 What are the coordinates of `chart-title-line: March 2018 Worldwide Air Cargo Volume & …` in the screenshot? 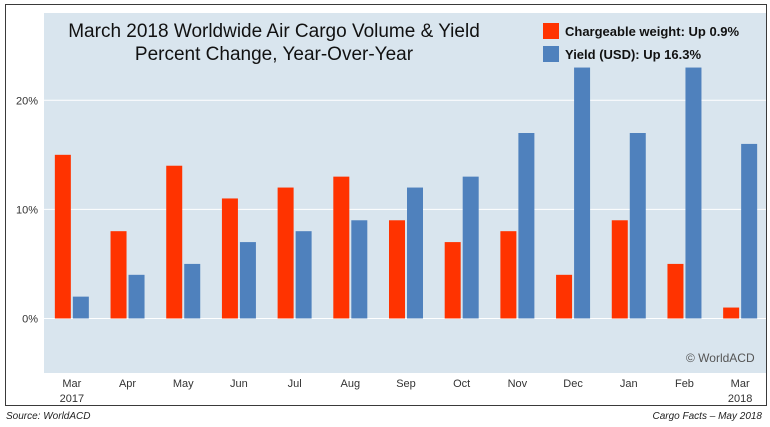 It's located at (274, 31).